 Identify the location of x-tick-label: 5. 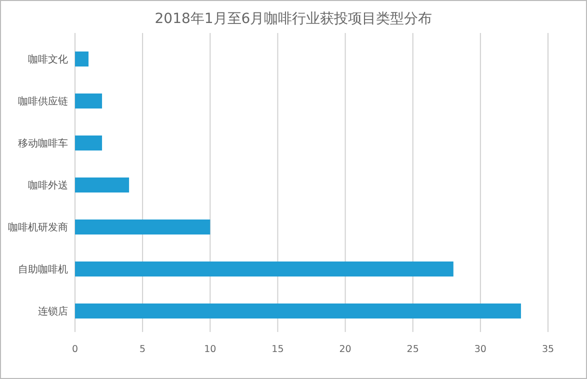
(143, 349).